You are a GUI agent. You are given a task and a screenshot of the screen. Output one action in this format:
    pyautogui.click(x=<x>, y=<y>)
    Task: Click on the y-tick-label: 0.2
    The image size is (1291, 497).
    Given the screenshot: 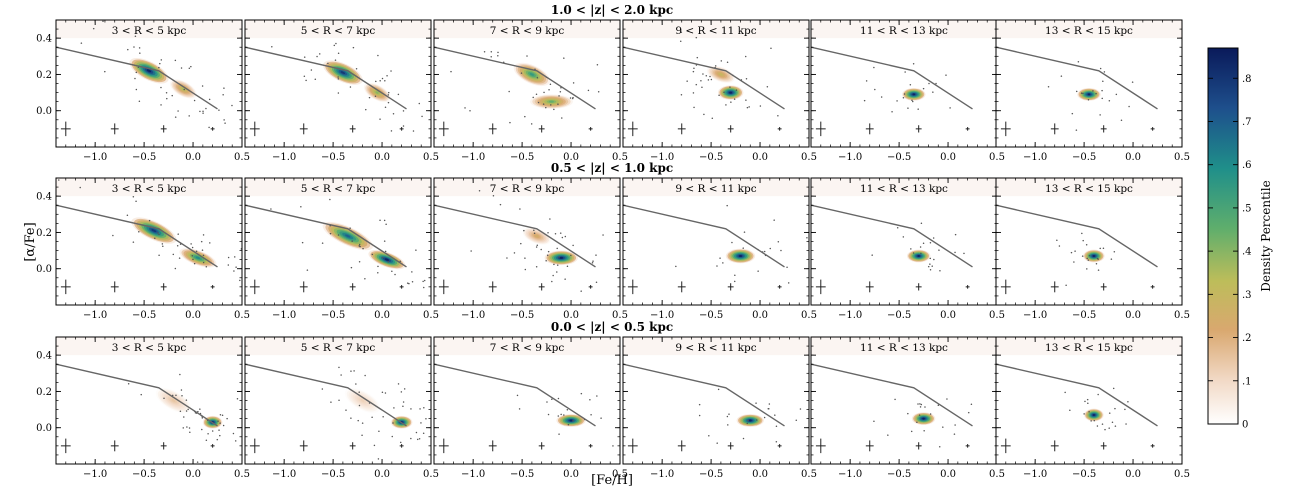 What is the action you would take?
    pyautogui.click(x=44, y=233)
    